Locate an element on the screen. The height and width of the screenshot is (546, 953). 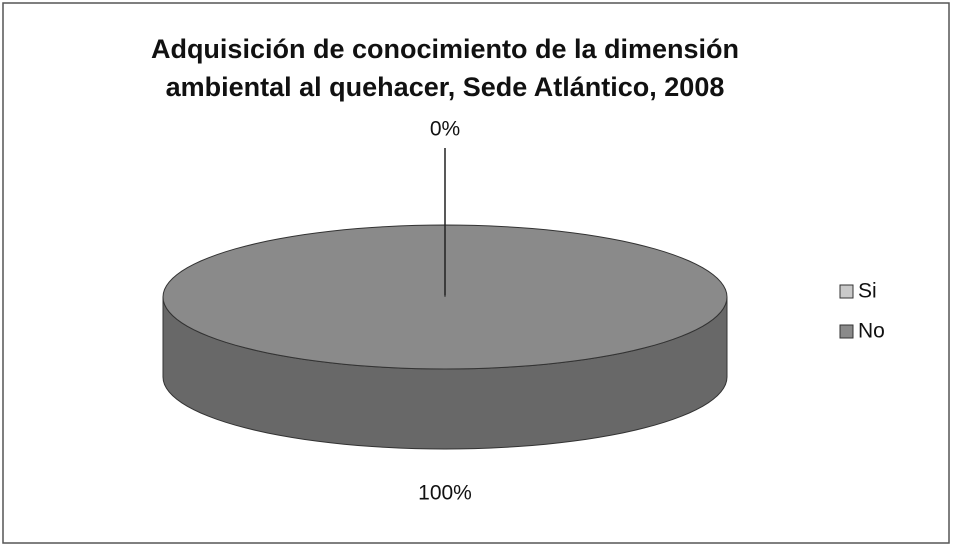
legend-label: No is located at coordinates (871, 331).